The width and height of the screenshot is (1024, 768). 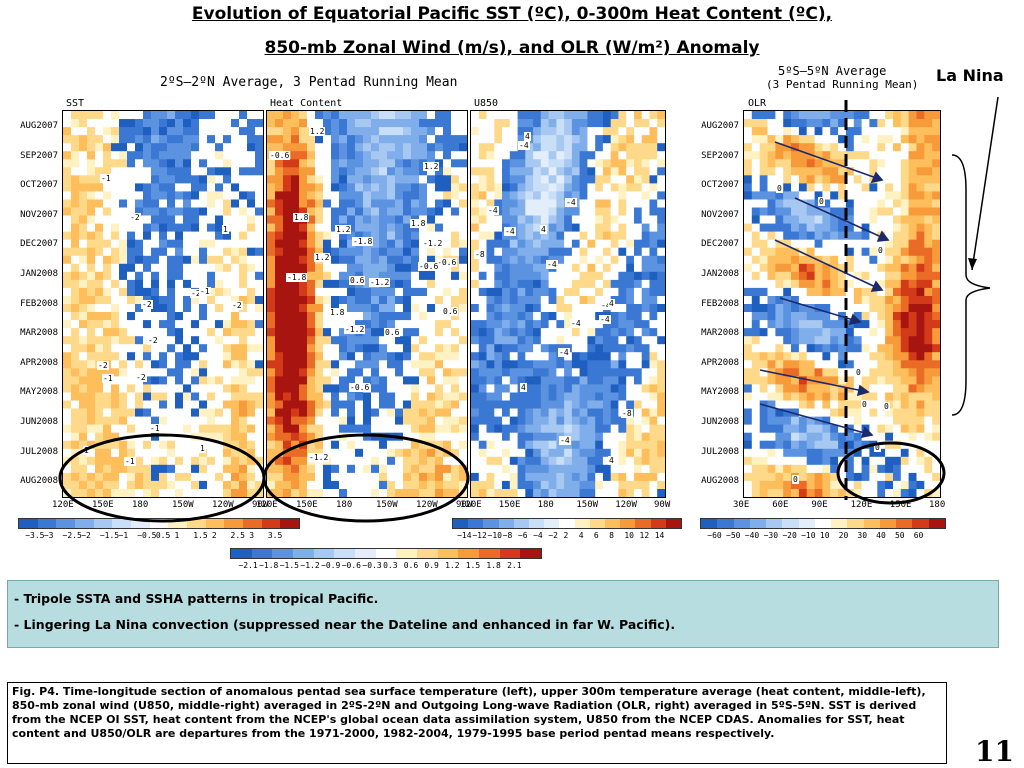 I want to click on y-tick-label: AUG2008, so click(x=39, y=481).